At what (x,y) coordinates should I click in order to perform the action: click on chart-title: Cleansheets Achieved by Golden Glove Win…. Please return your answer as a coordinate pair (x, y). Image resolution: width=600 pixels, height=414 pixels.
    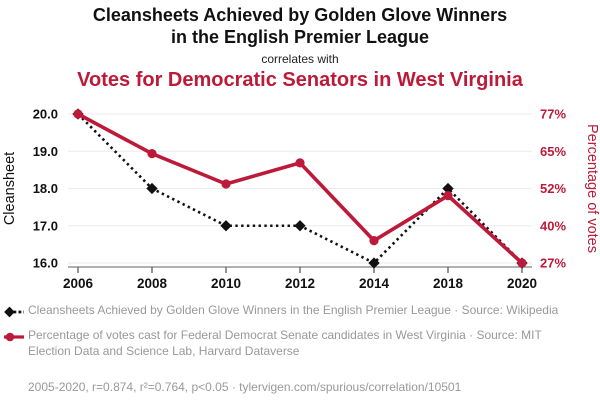
    Looking at the image, I should click on (300, 26).